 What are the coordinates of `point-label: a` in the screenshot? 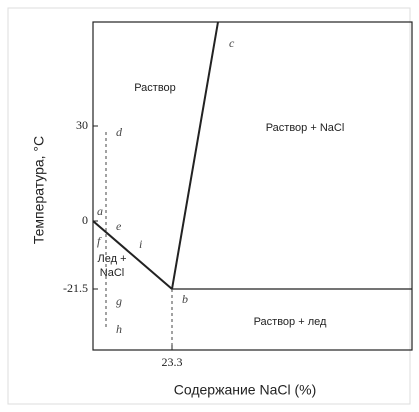 It's located at (100, 211).